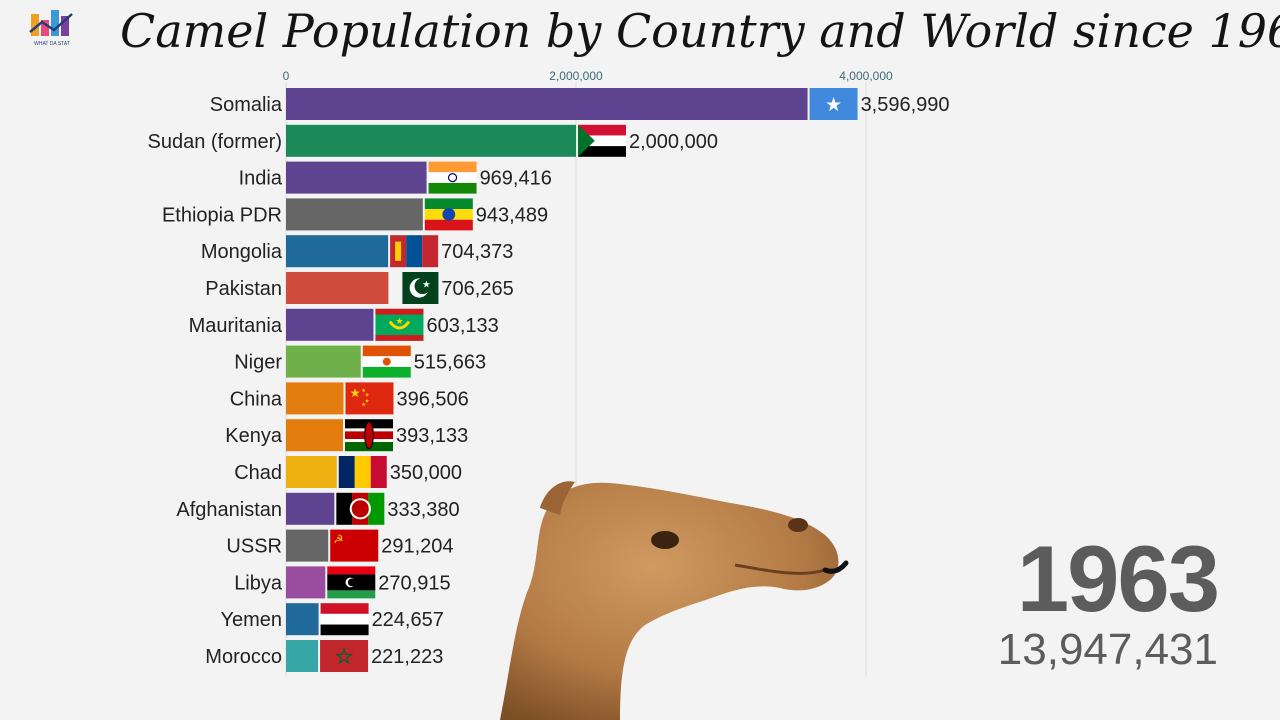 The image size is (1280, 720). What do you see at coordinates (251, 620) in the screenshot?
I see `country-label: Yemen` at bounding box center [251, 620].